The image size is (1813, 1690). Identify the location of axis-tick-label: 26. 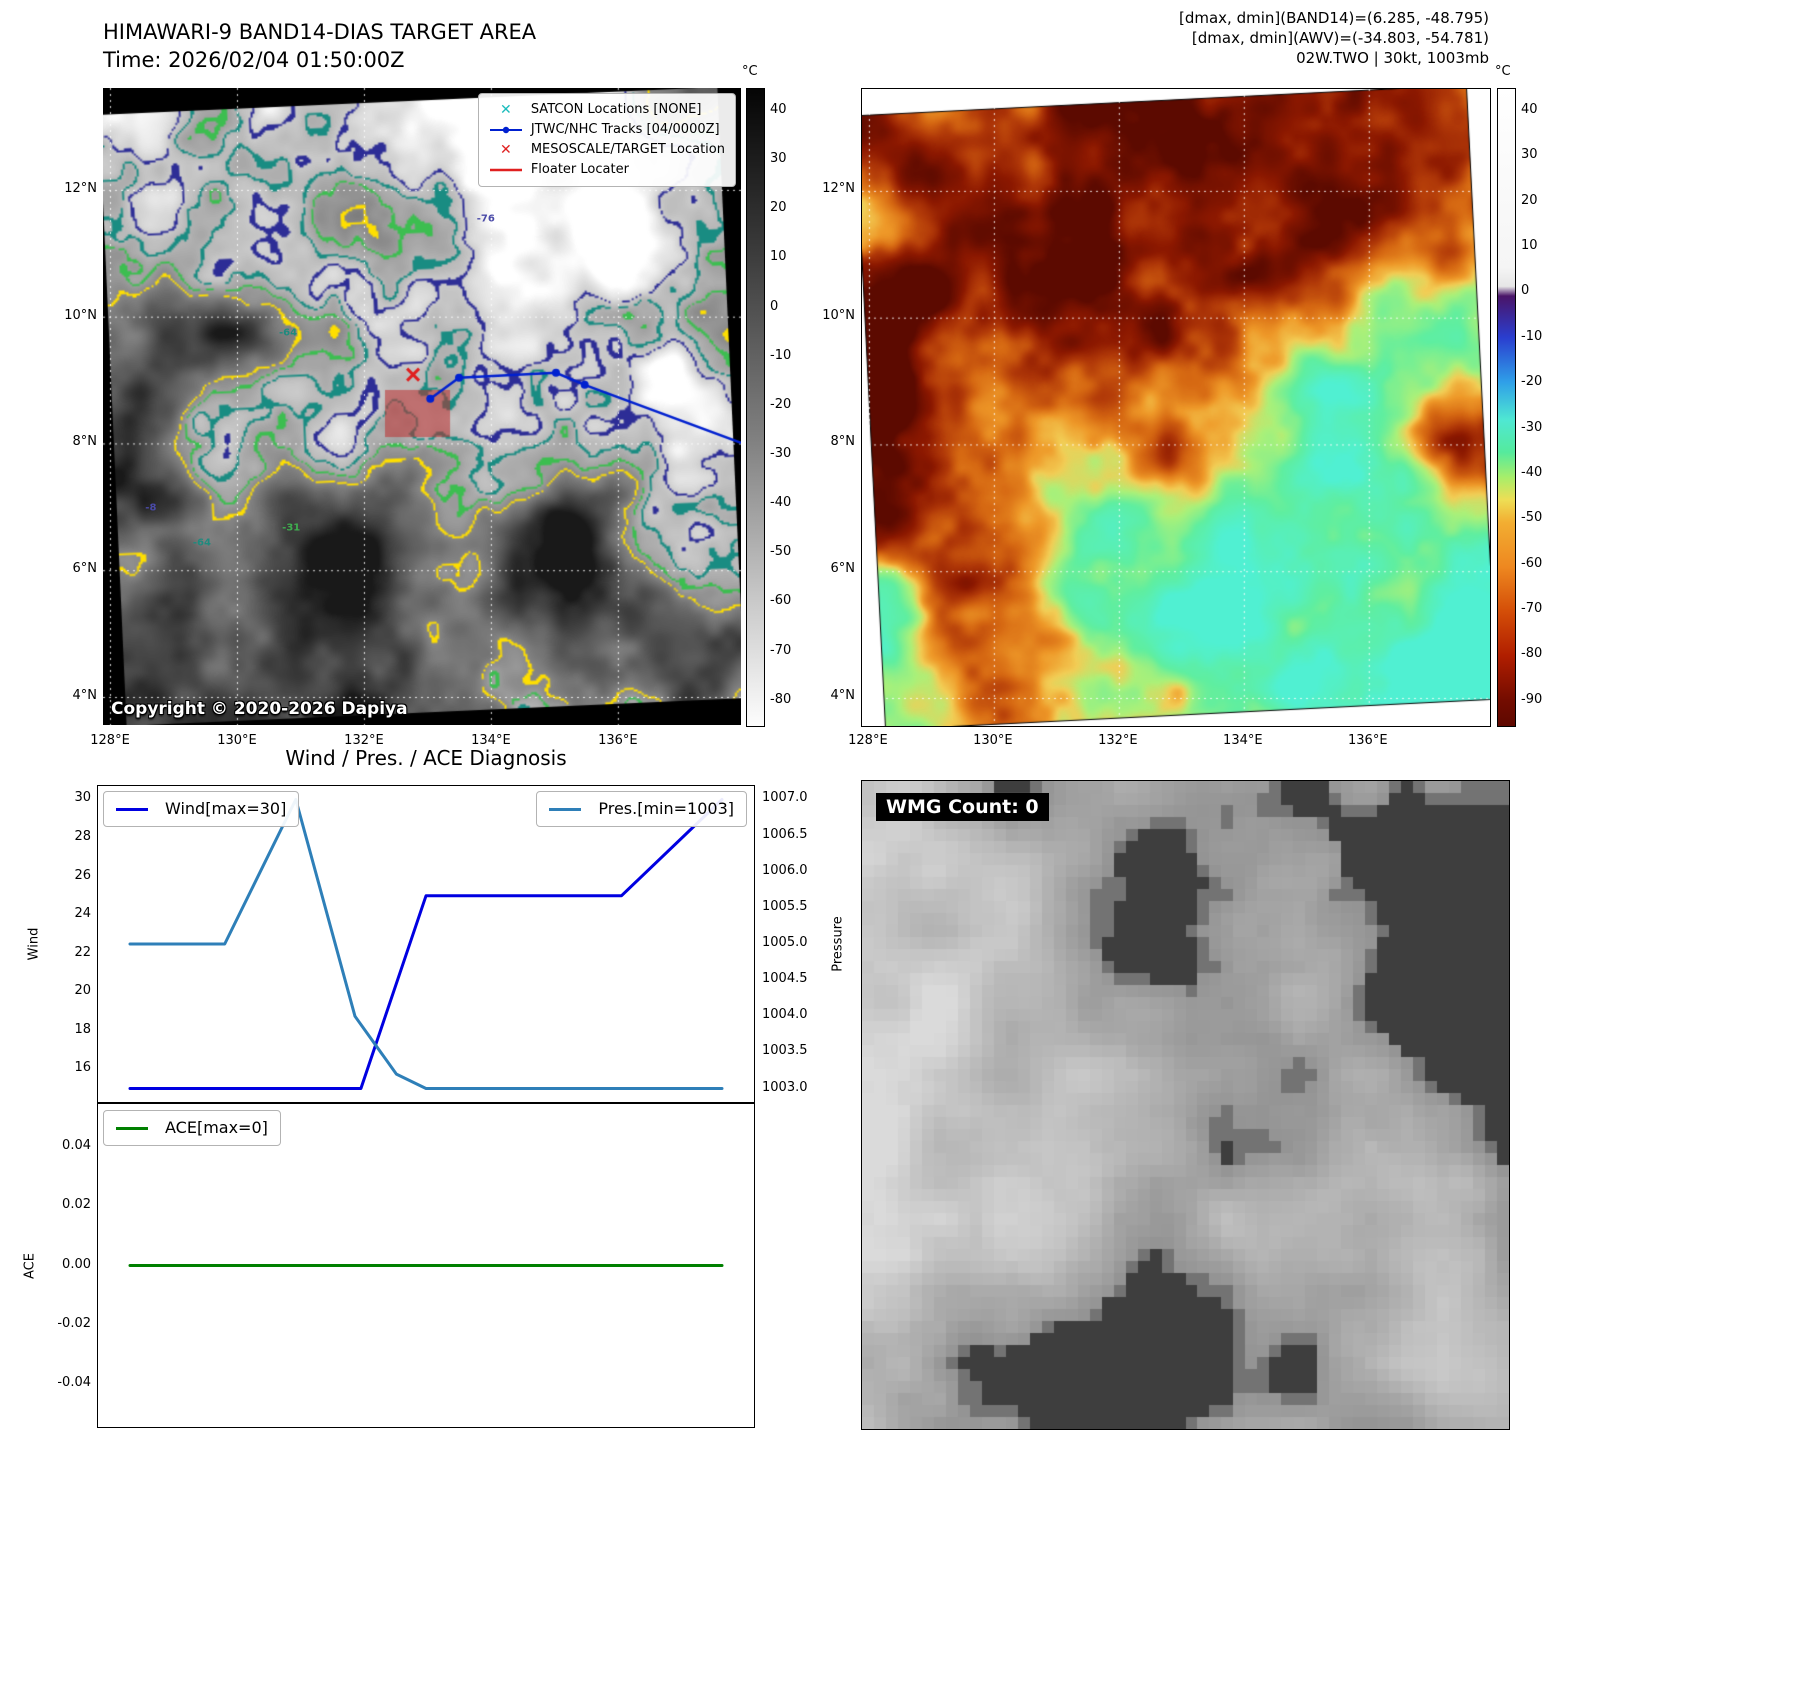
(82, 875).